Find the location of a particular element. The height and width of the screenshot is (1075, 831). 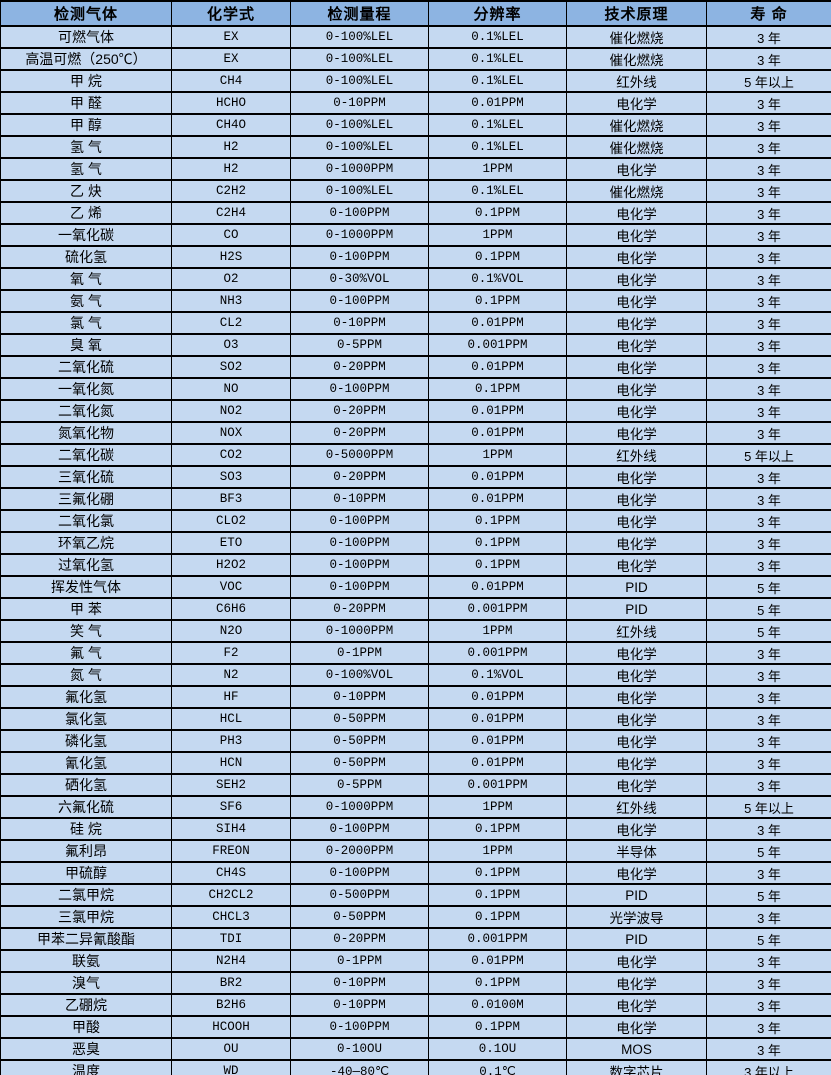

cell-formula: C6H6 is located at coordinates (231, 609).